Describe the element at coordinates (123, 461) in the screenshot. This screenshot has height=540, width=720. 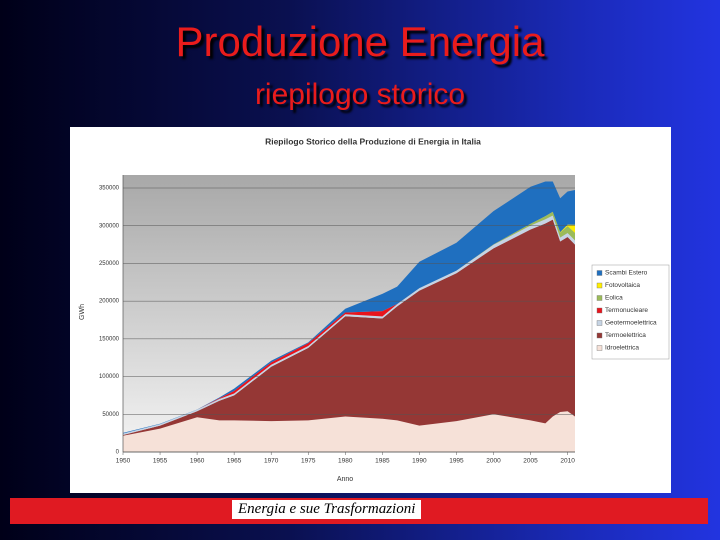
I see `x-tick-label: 1950` at that location.